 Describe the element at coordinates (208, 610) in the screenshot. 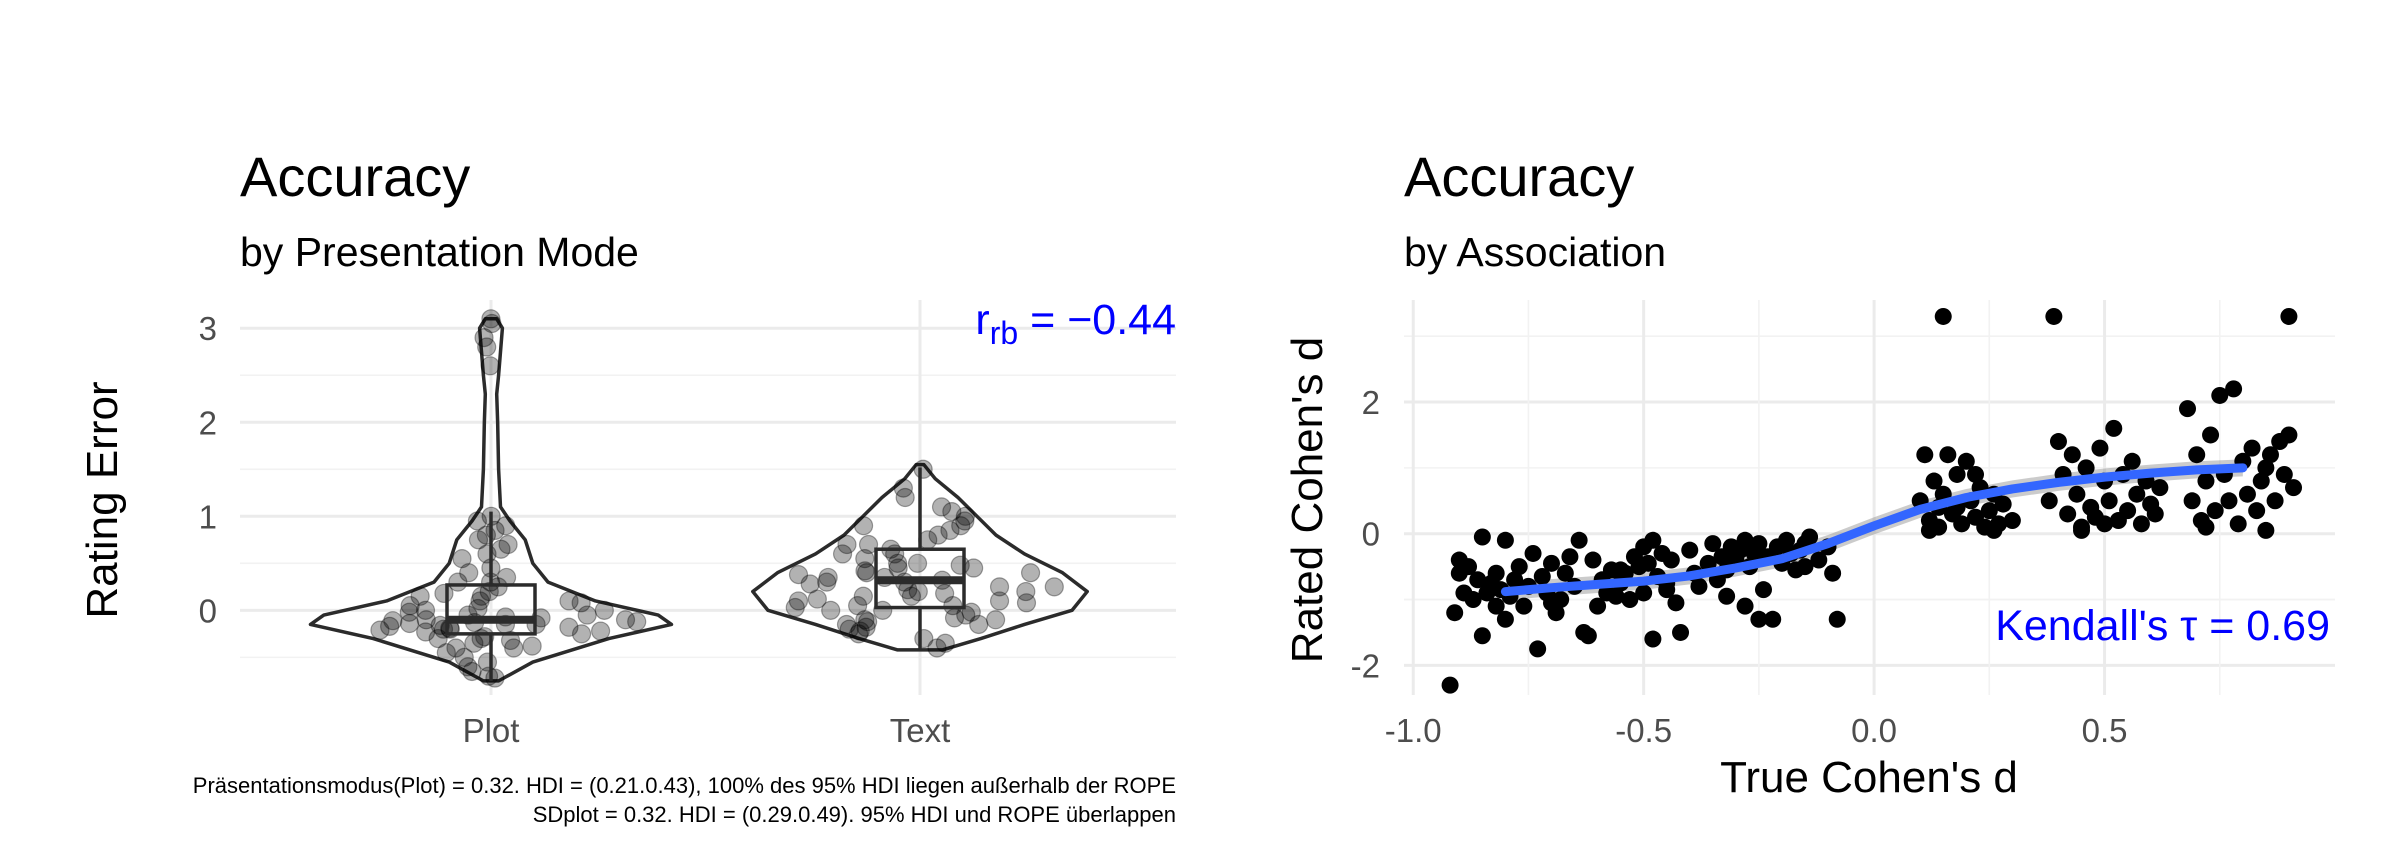

I see `violin-y-tick: 0` at that location.